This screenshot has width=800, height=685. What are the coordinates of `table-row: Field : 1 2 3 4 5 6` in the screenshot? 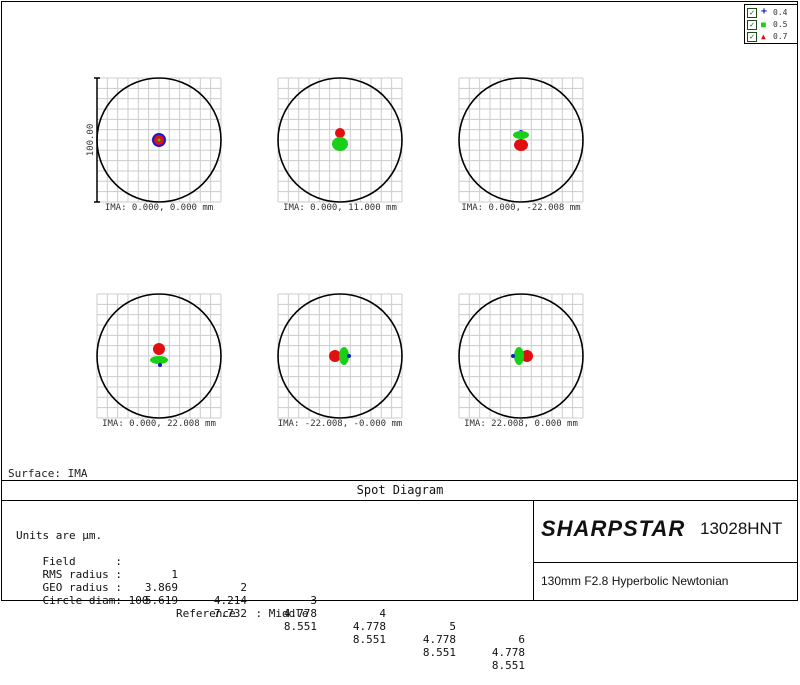 It's located at (271, 594).